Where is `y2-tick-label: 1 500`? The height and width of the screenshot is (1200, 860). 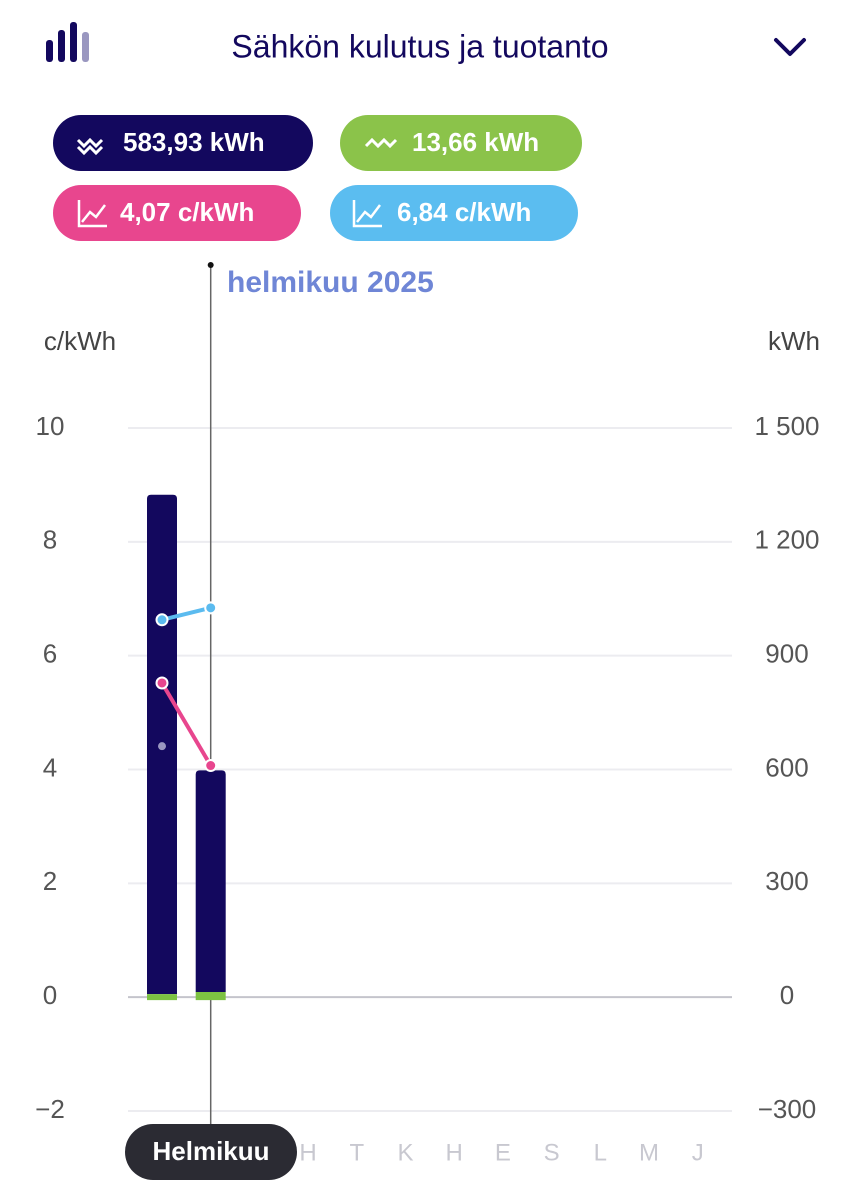
y2-tick-label: 1 500 is located at coordinates (786, 426).